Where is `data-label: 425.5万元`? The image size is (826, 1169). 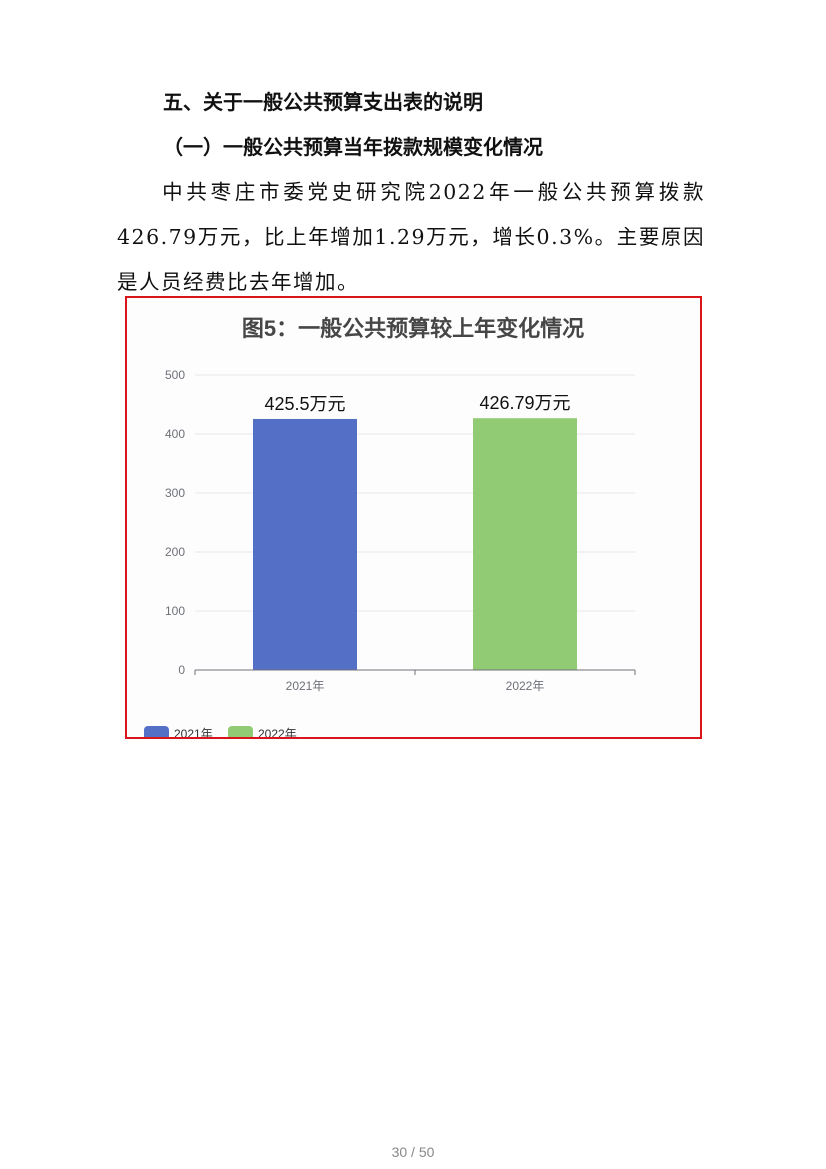
data-label: 425.5万元 is located at coordinates (304, 404).